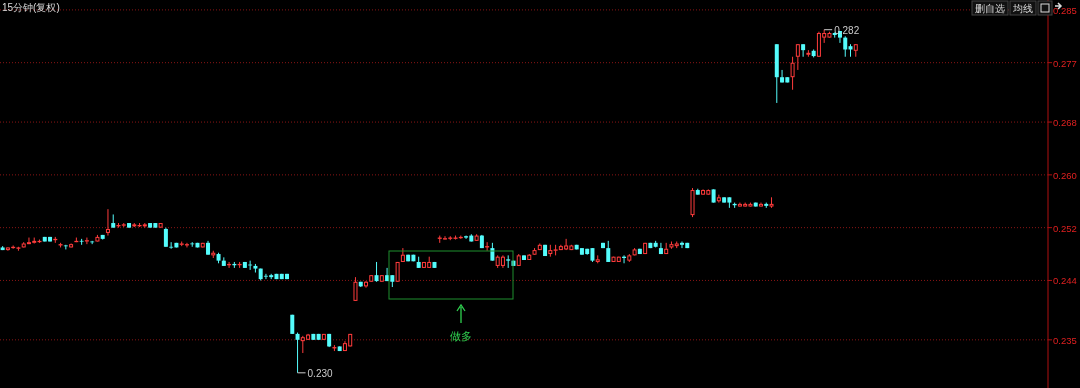 The image size is (1080, 388). Describe the element at coordinates (1065, 10) in the screenshot. I see `y-tick-label: 0.285` at that location.